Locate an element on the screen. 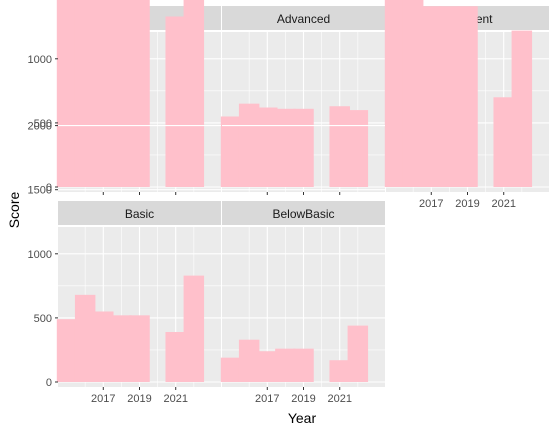 This screenshot has height=433, width=551. y-axes: 05001000150020000500100015002000 is located at coordinates (43, 194).